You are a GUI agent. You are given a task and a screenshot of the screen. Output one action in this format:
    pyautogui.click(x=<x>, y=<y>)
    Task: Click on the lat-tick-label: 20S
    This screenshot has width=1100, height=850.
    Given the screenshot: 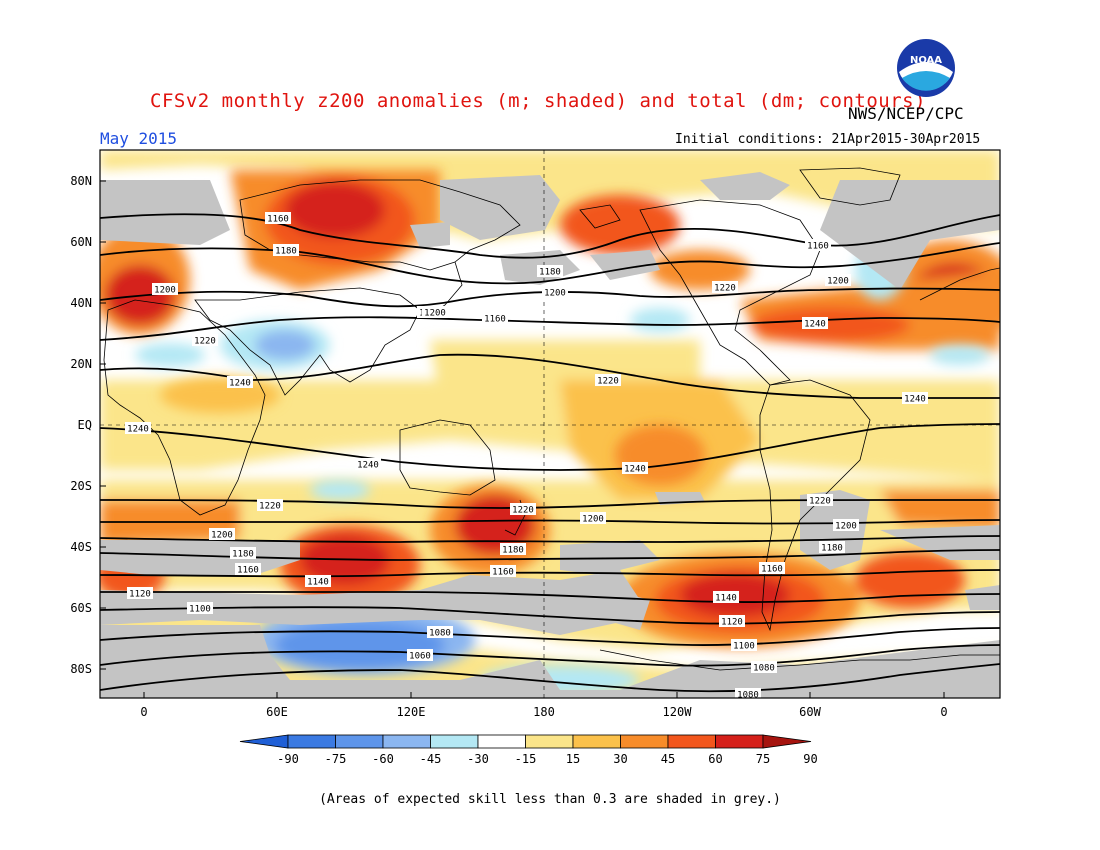 What is the action you would take?
    pyautogui.click(x=81, y=486)
    